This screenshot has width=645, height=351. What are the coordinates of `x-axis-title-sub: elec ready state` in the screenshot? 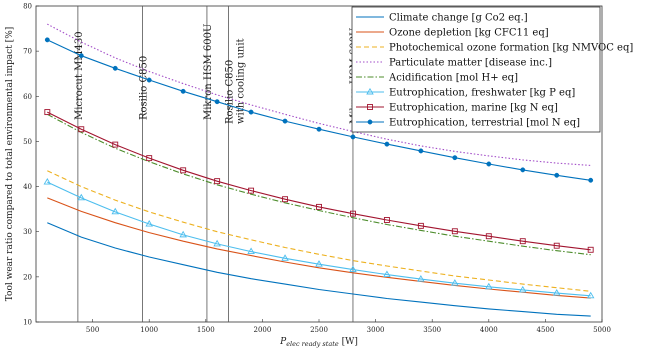 It's located at (312, 344).